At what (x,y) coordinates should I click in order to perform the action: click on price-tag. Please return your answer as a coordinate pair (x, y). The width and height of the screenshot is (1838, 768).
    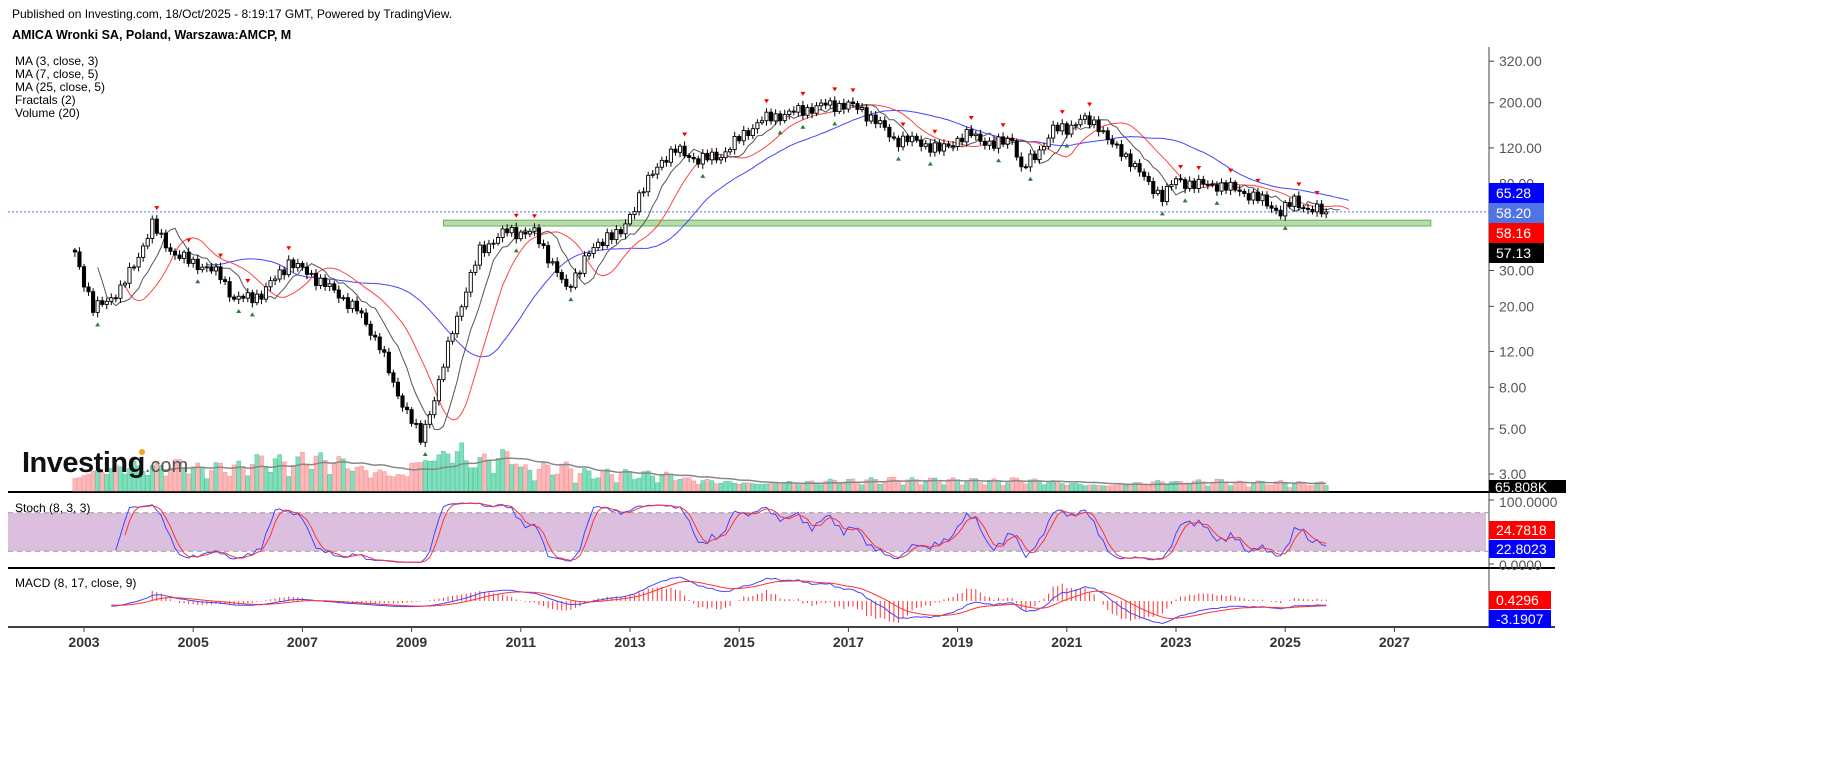
    Looking at the image, I should click on (1516, 193).